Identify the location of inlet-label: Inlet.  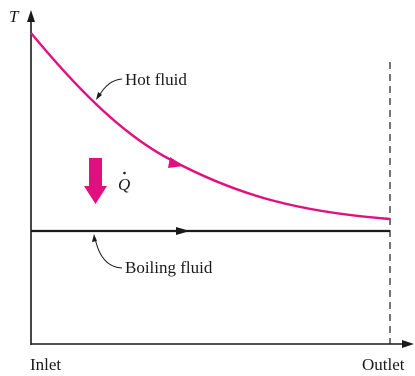
(45, 364).